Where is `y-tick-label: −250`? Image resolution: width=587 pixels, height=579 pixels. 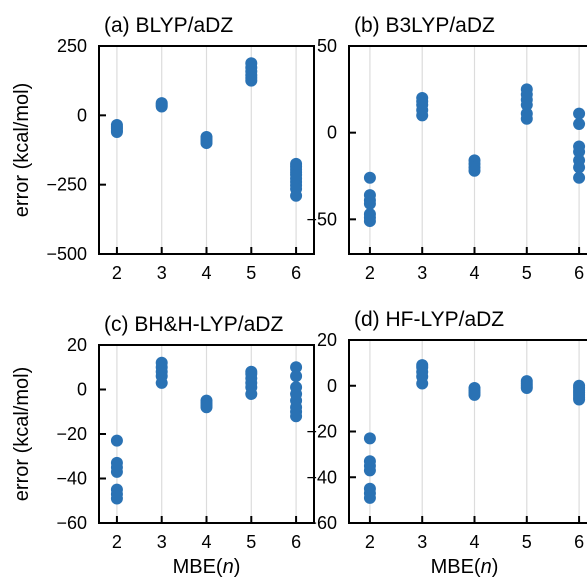 y-tick-label: −250 is located at coordinates (66, 185).